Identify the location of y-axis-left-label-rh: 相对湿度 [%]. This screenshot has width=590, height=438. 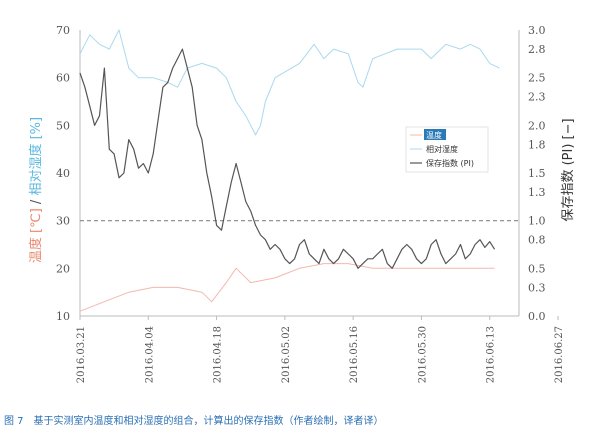
(36, 156).